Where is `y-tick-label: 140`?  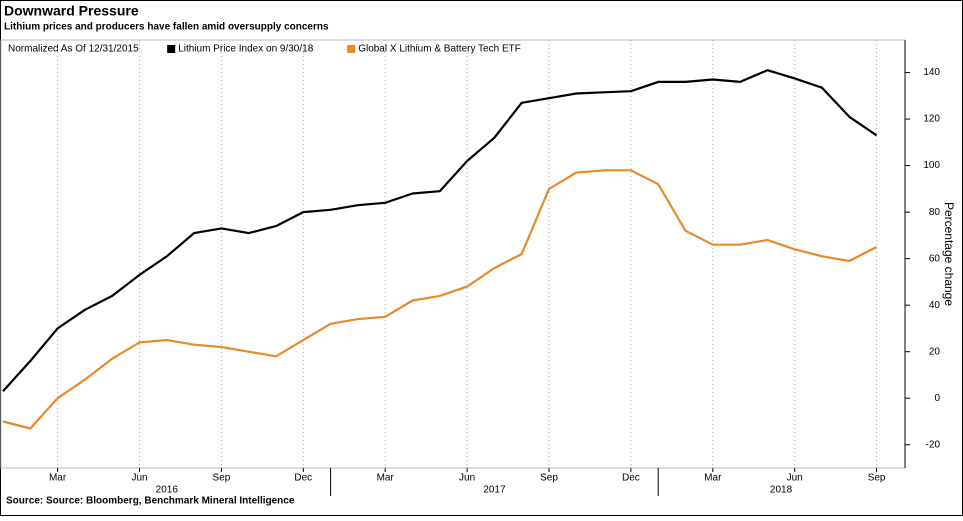
y-tick-label: 140 is located at coordinates (931, 72).